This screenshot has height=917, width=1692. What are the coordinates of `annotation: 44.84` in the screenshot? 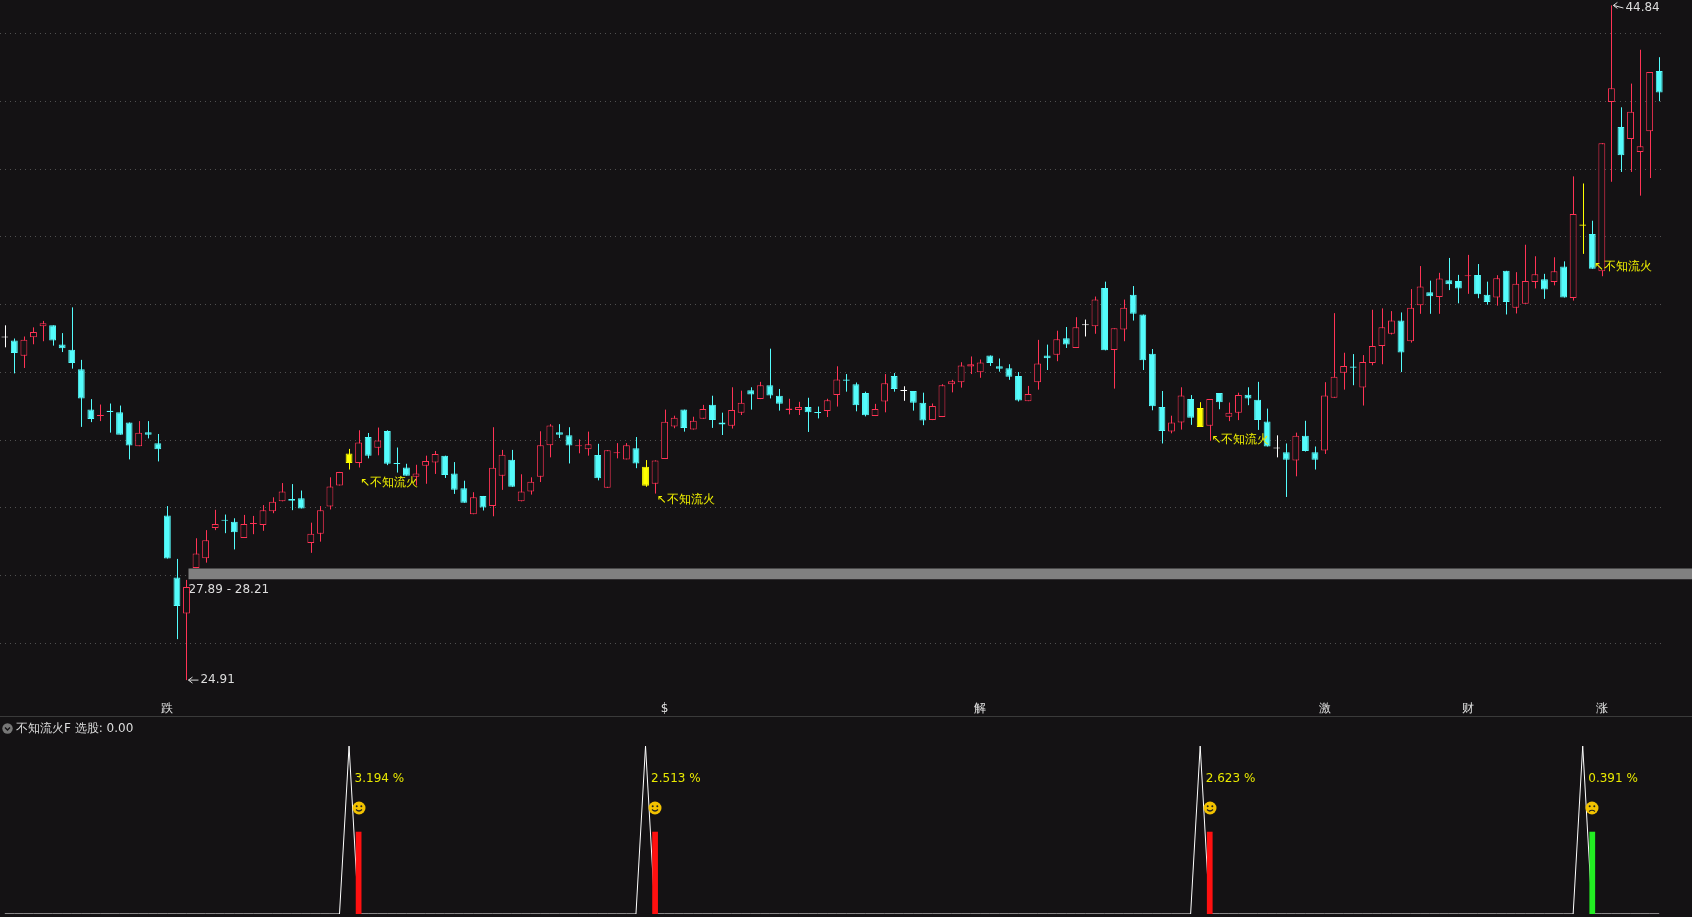 It's located at (1642, 7).